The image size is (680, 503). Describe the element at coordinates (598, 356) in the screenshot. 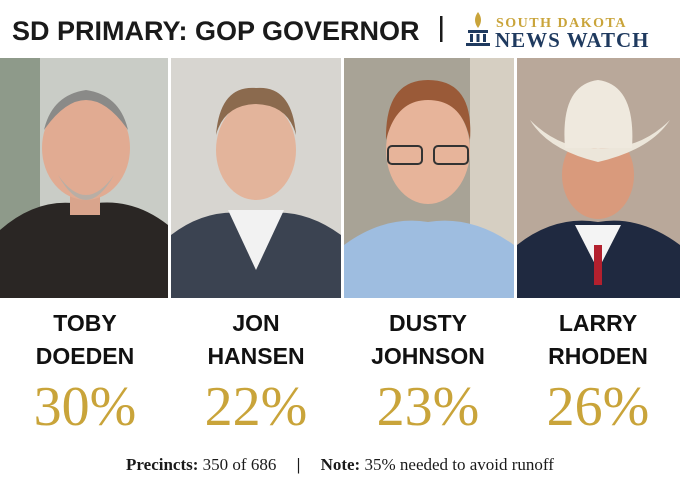

I see `last-name: RHODEN` at that location.